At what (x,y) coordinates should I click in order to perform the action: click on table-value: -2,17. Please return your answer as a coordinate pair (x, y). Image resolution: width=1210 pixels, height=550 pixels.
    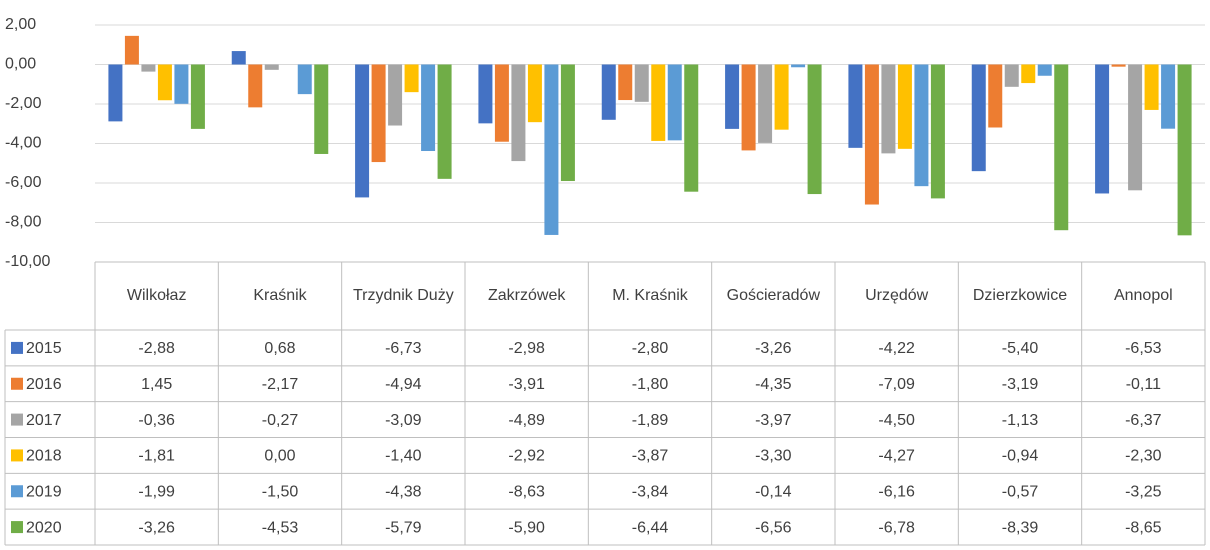
    Looking at the image, I should click on (280, 384).